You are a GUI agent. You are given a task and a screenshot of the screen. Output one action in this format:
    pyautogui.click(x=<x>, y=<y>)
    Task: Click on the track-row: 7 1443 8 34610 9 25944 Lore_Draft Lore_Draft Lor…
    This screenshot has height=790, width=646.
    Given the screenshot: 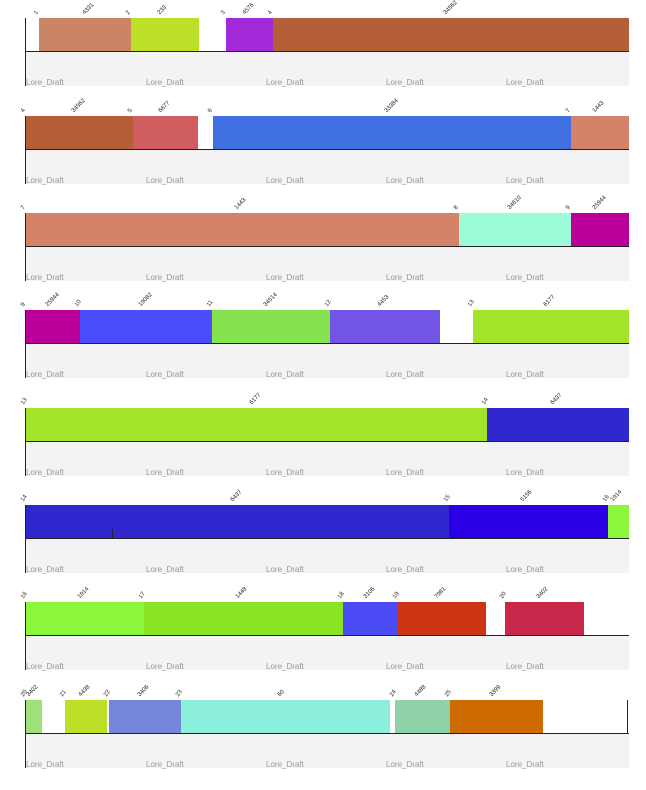 What is the action you would take?
    pyautogui.click(x=323, y=249)
    